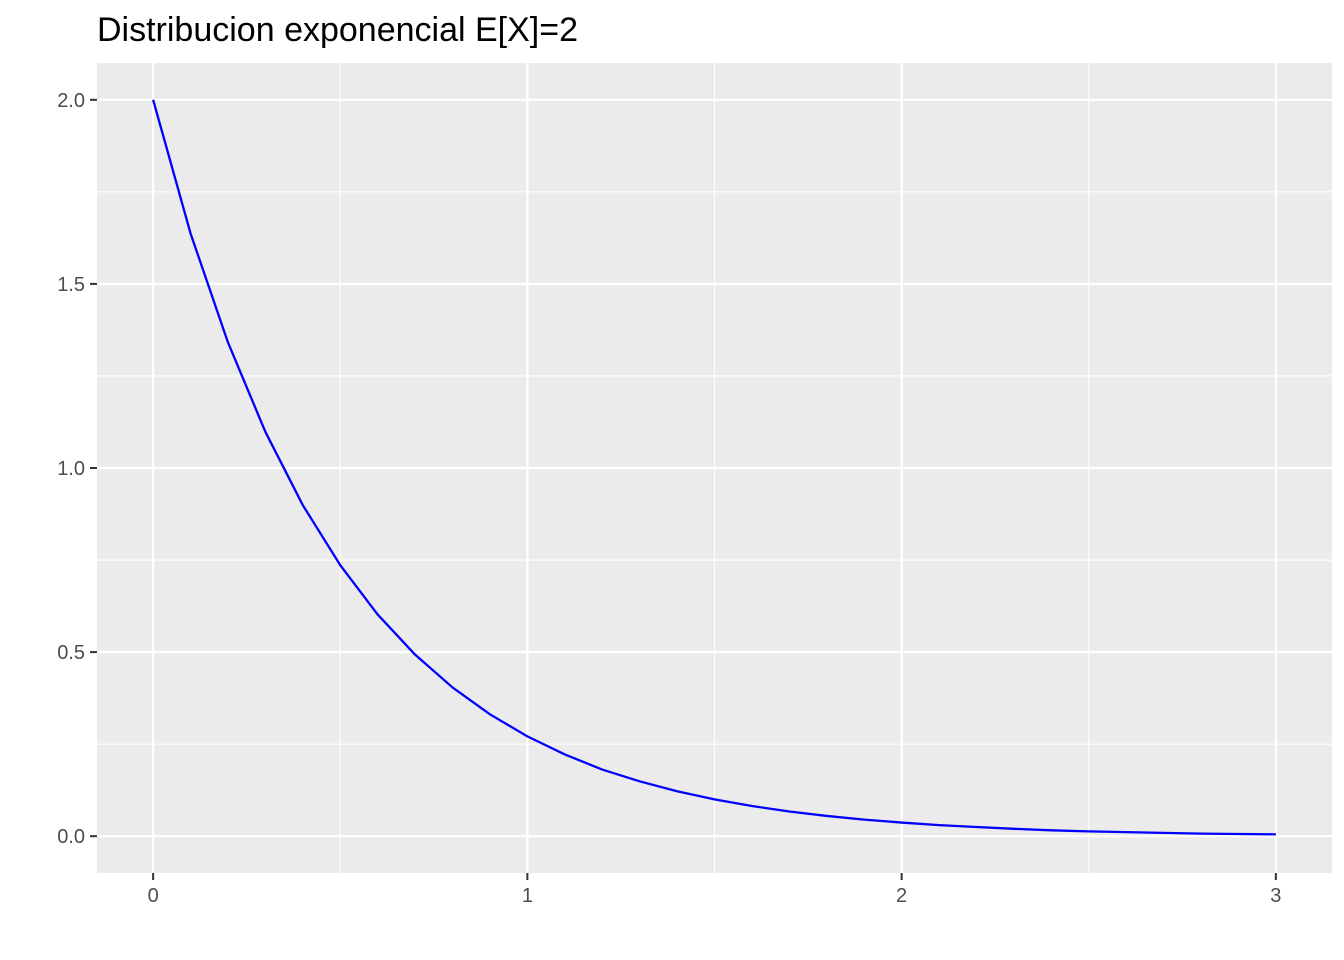 Image resolution: width=1344 pixels, height=960 pixels. What do you see at coordinates (71, 653) in the screenshot?
I see `y-tick-label: 0.5` at bounding box center [71, 653].